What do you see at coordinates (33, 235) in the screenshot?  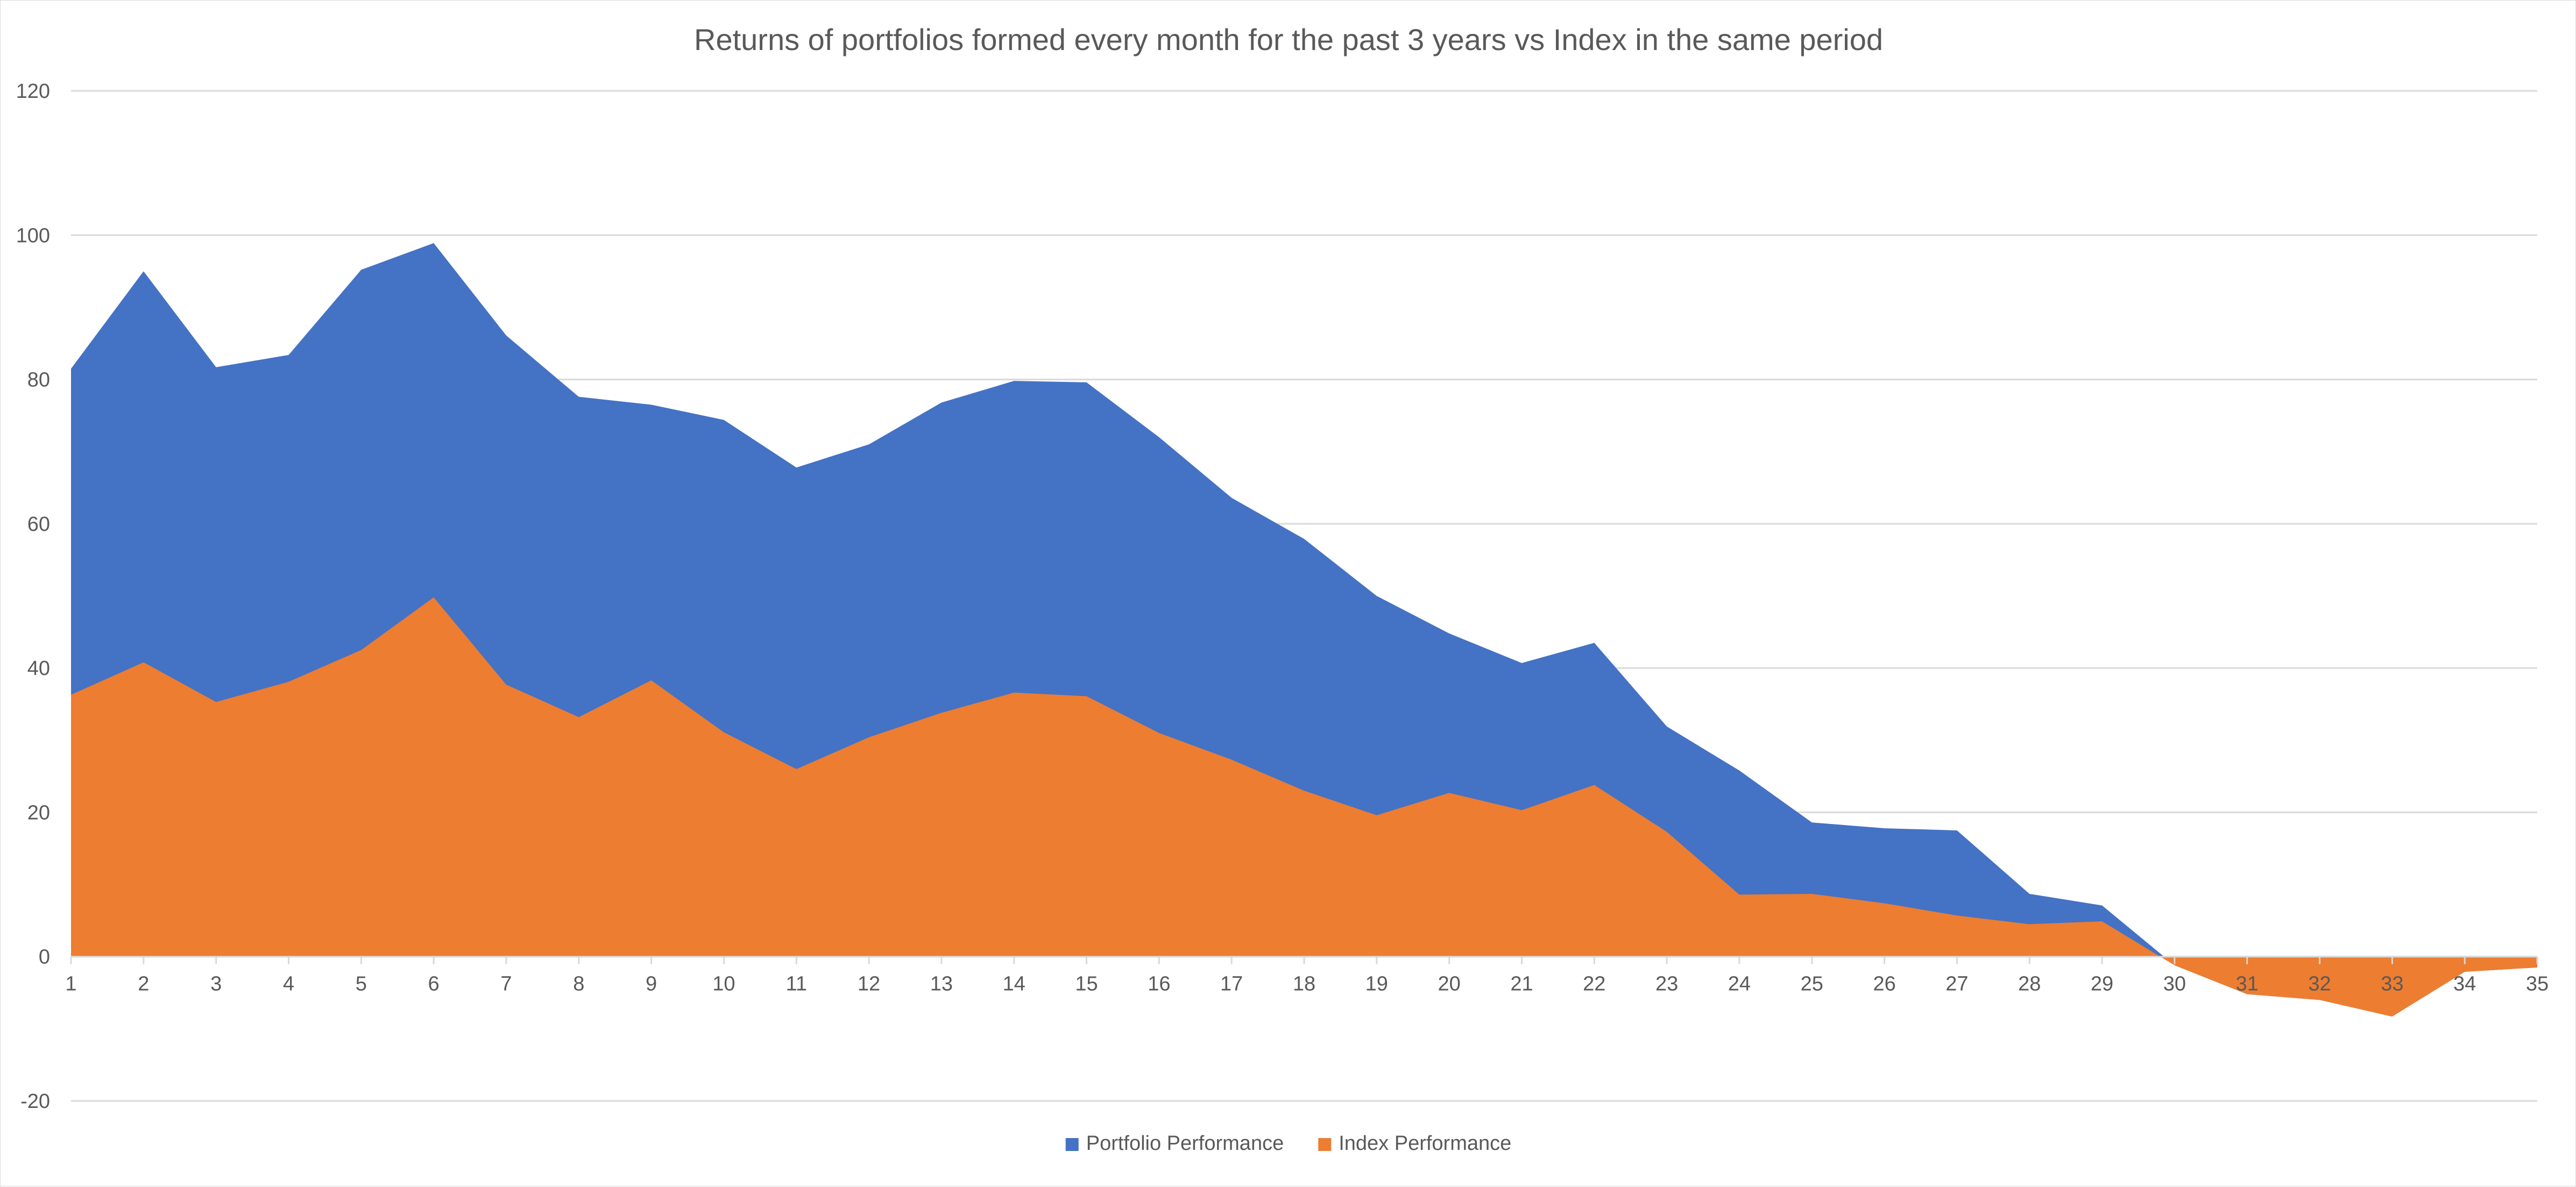 I see `y-tick-label: 100` at bounding box center [33, 235].